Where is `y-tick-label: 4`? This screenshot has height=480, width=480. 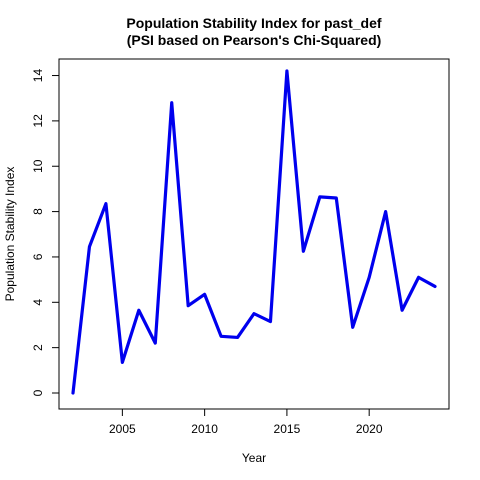 y-tick-label: 4 is located at coordinates (38, 302).